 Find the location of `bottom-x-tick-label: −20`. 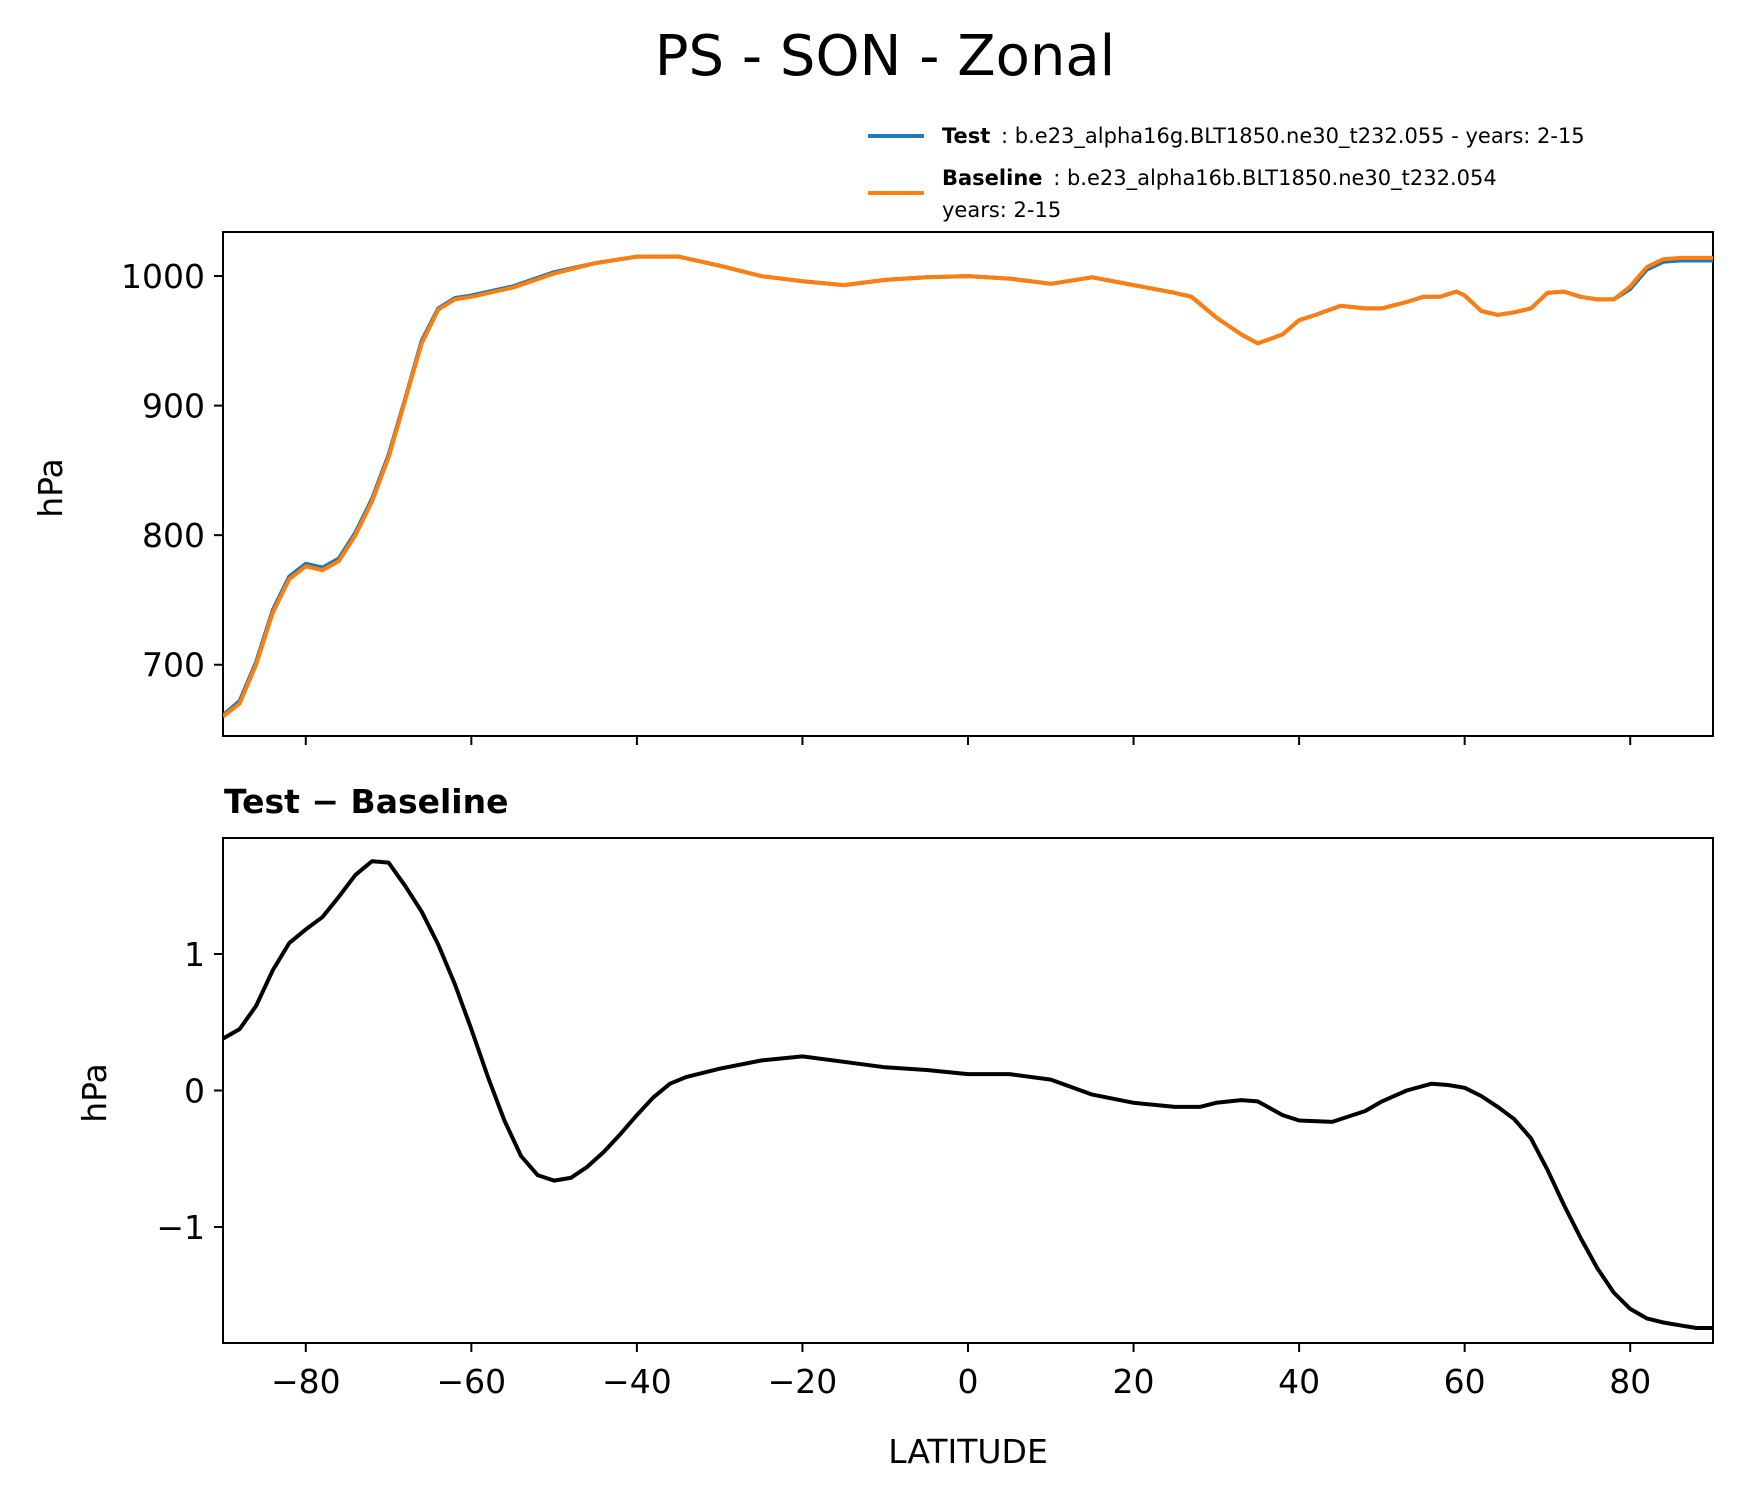

bottom-x-tick-label: −20 is located at coordinates (803, 1381).